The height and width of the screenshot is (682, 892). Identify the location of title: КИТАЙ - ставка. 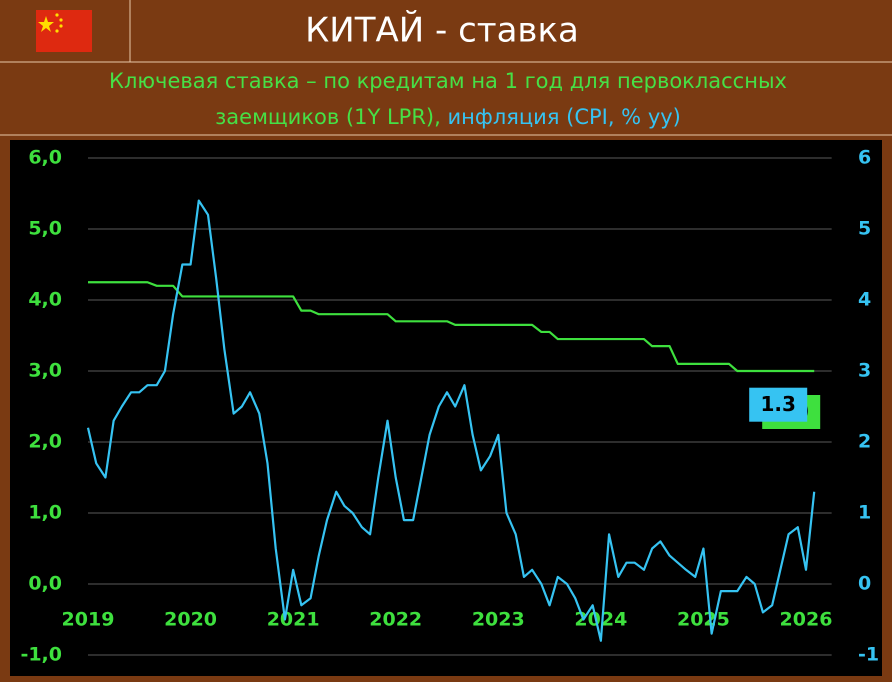
(442, 30).